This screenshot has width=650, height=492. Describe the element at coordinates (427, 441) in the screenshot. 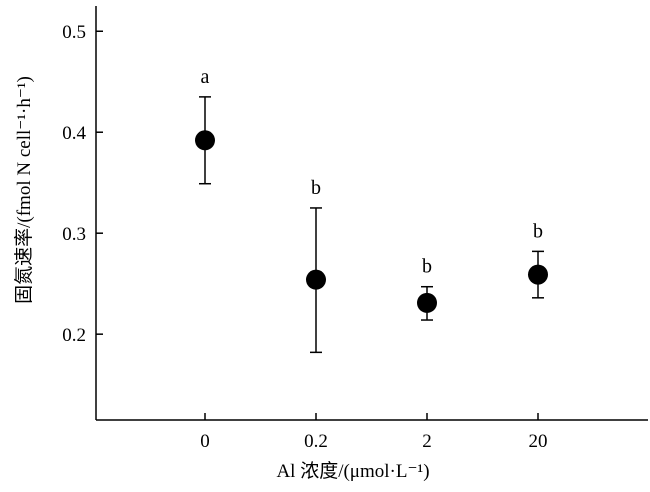

I see `x-tick-label: 2` at that location.